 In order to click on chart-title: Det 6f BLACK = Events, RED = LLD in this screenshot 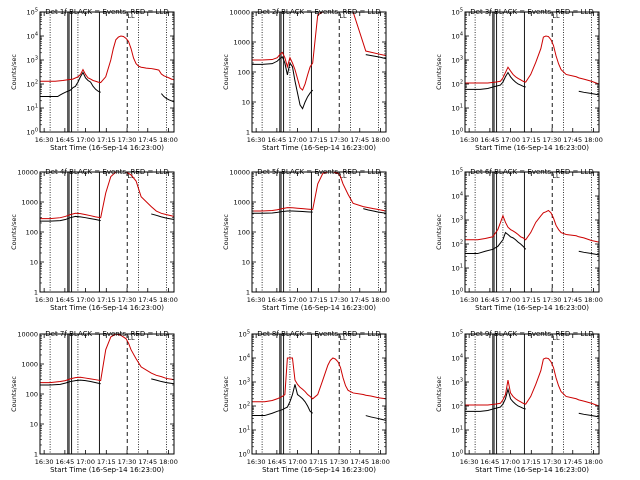, I will do `click(531, 172)`.